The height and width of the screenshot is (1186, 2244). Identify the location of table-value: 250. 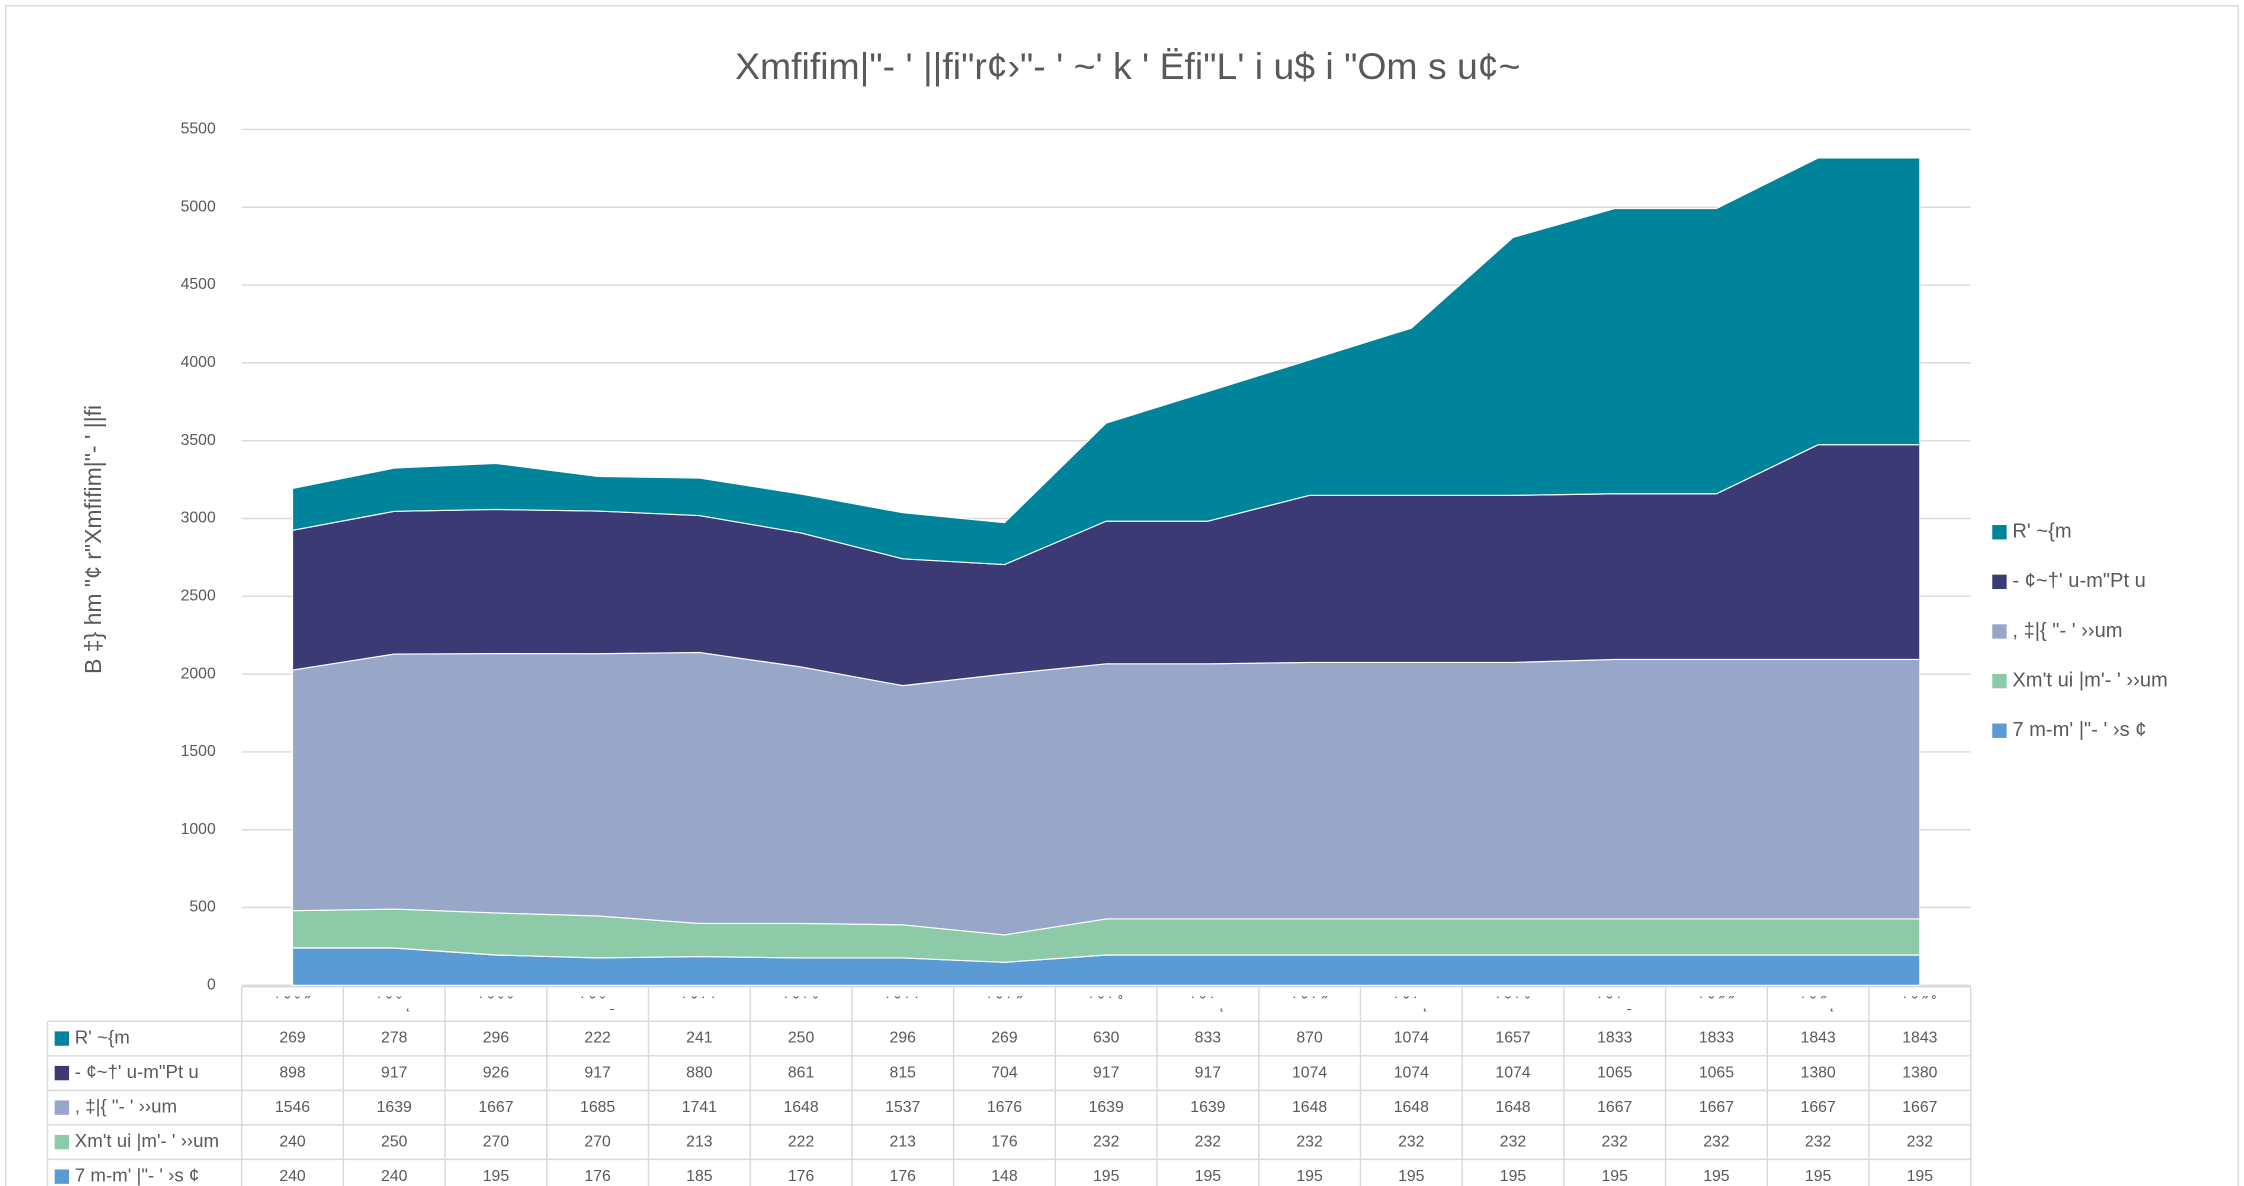
(801, 1038).